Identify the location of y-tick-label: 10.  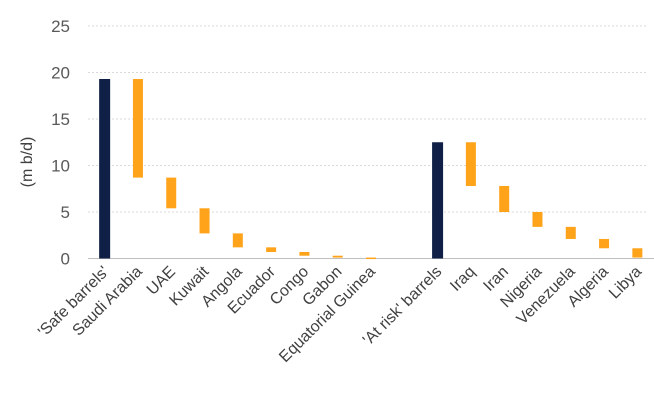
(60, 166).